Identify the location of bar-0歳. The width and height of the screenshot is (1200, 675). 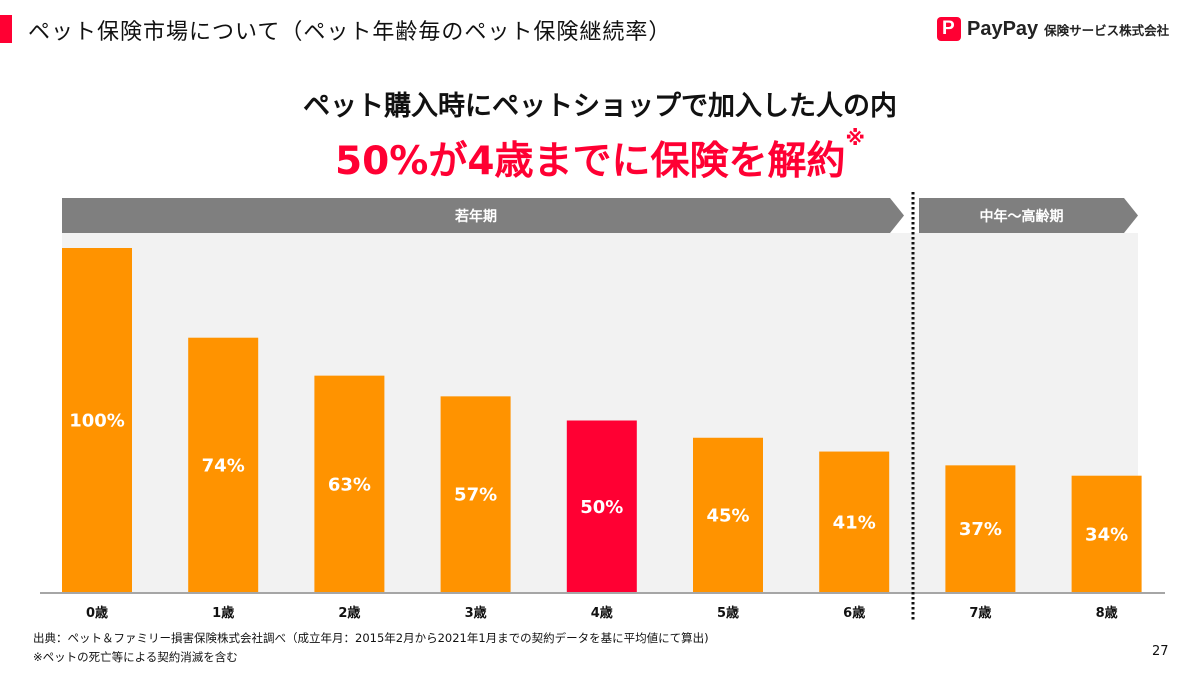
(97, 420).